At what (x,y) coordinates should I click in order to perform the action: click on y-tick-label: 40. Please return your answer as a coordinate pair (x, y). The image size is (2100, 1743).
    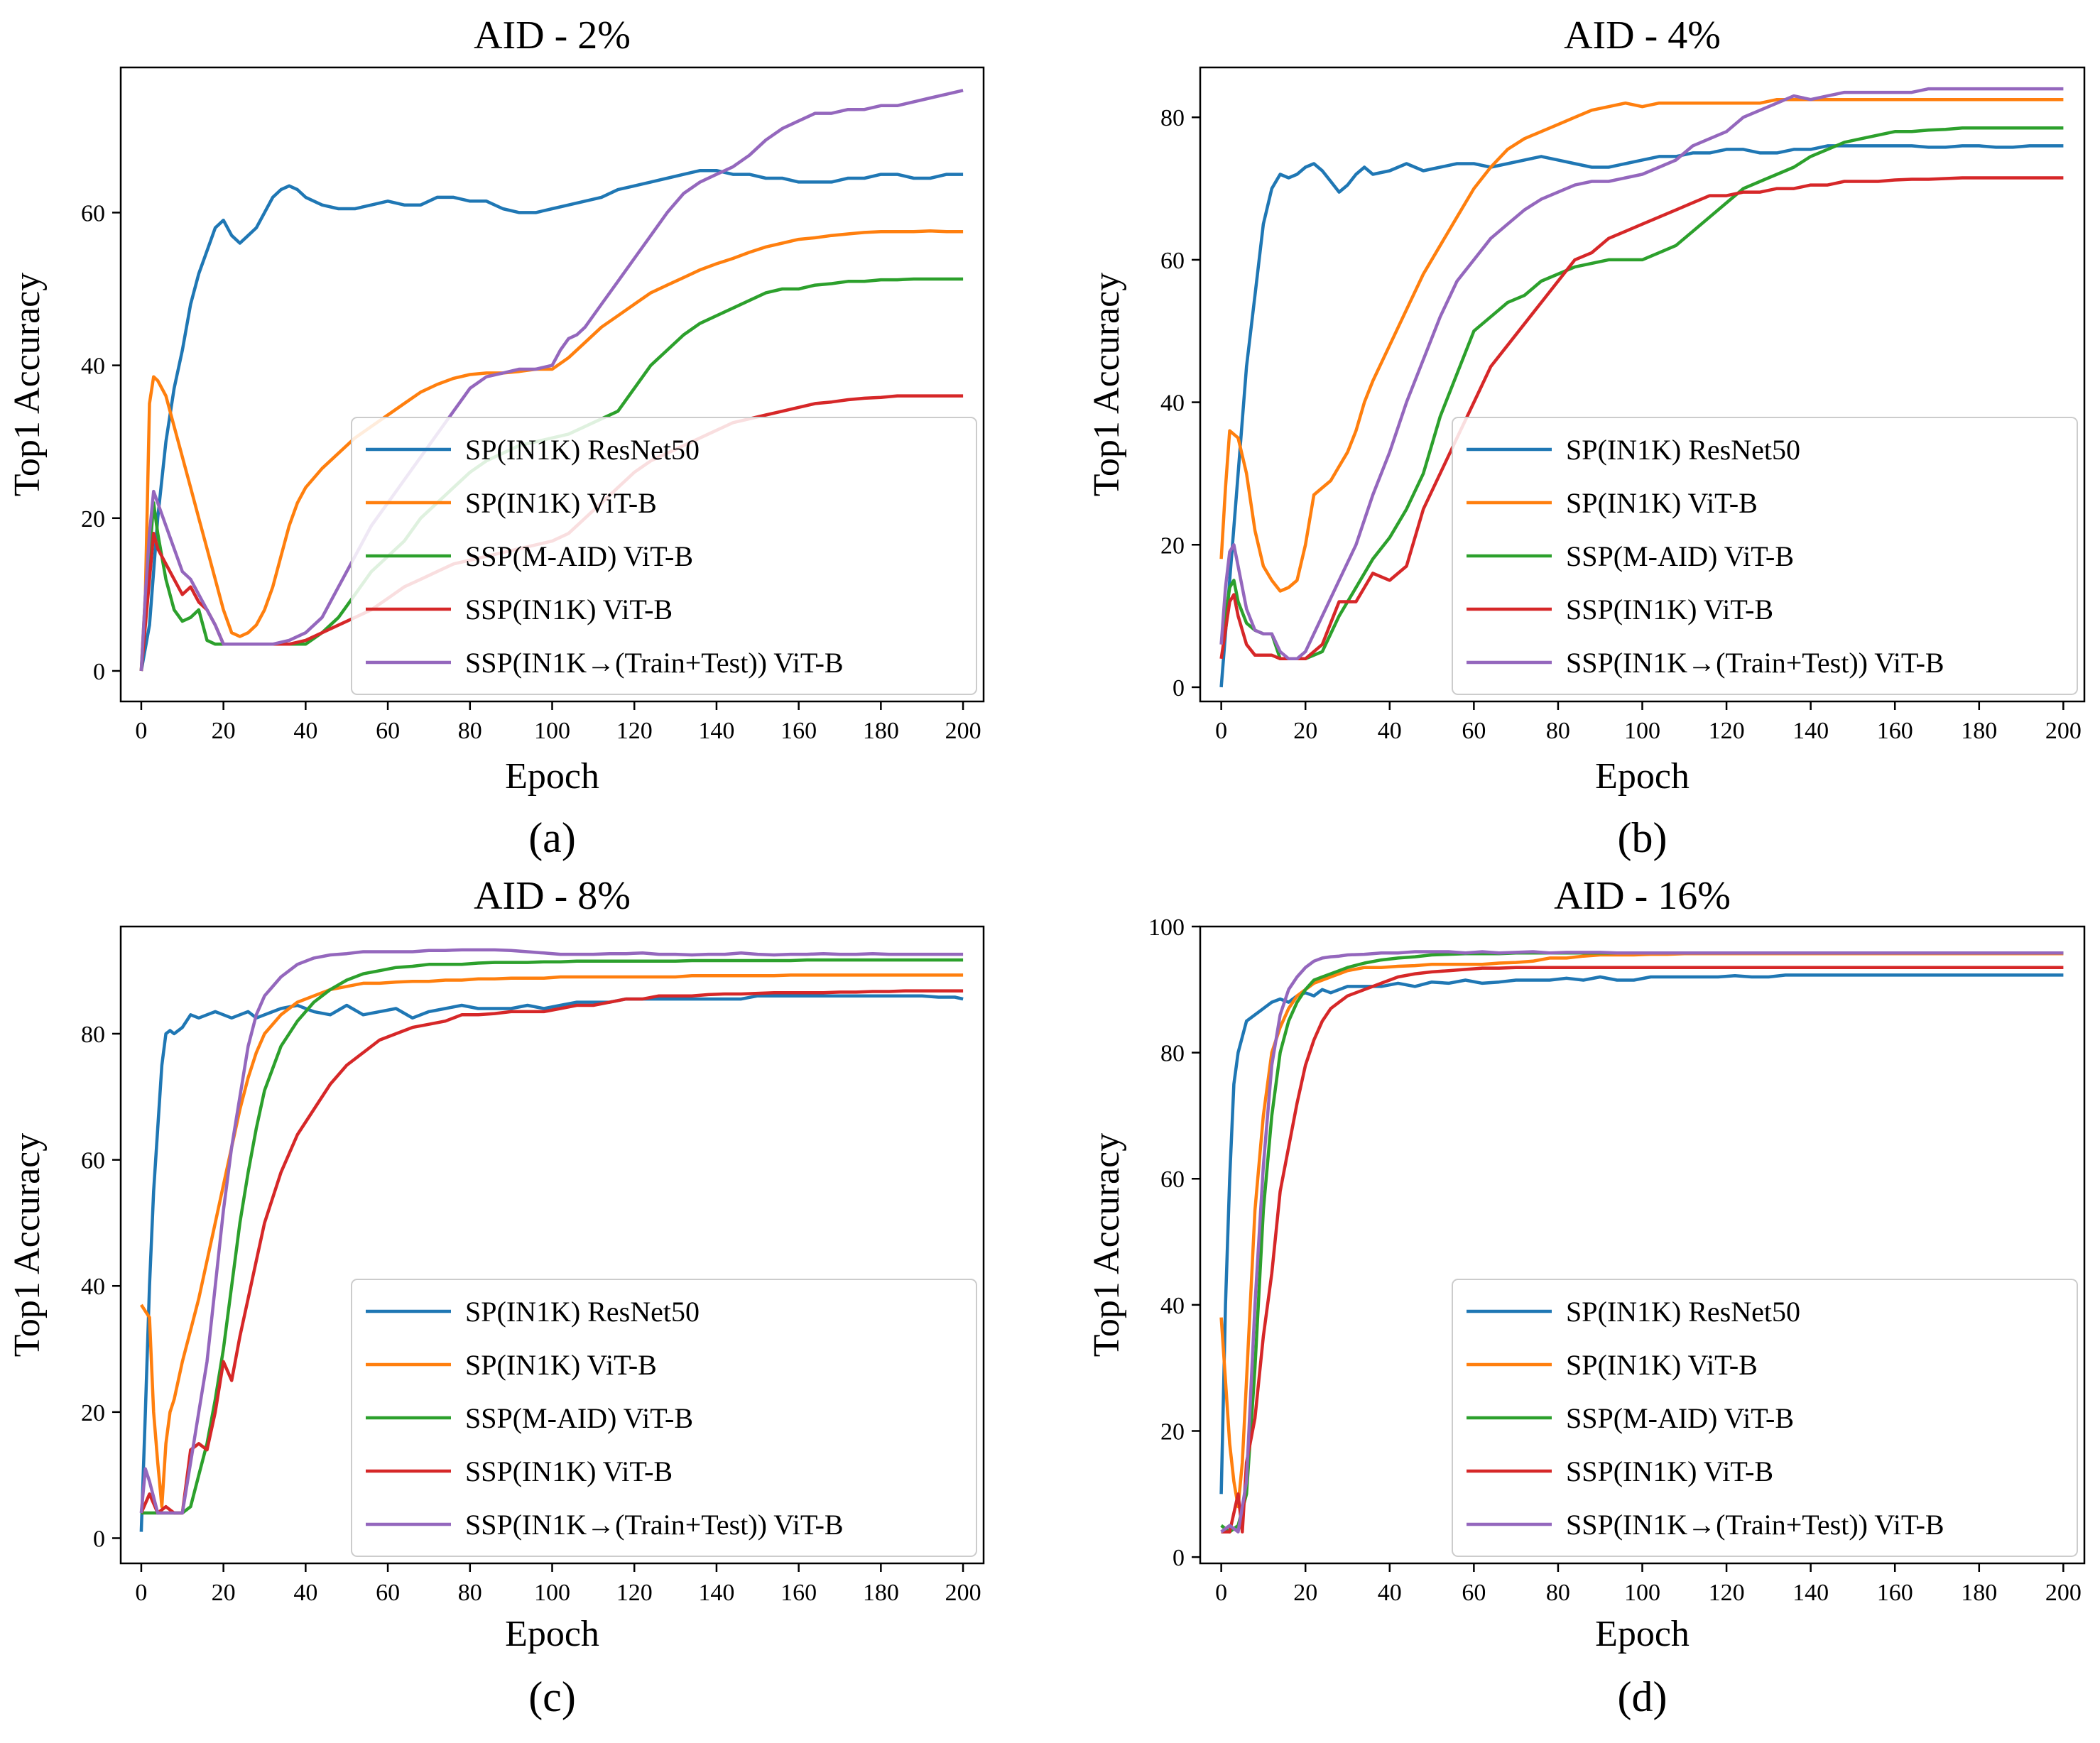
    Looking at the image, I should click on (93, 367).